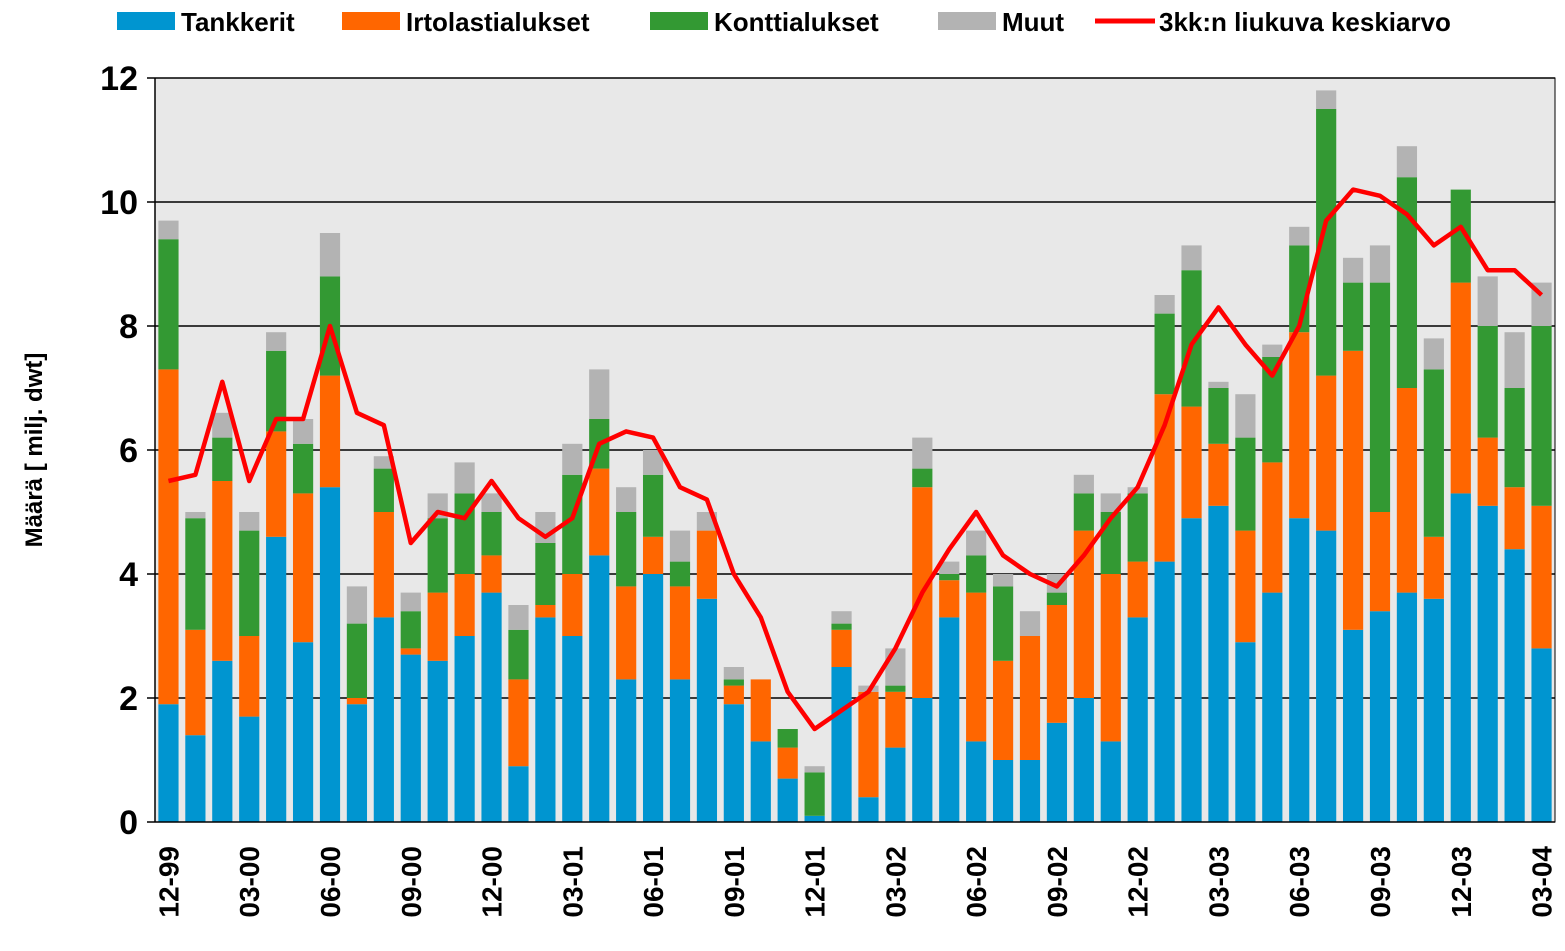 The width and height of the screenshot is (1565, 951). What do you see at coordinates (572, 882) in the screenshot?
I see `x-tick-label: 03-01` at bounding box center [572, 882].